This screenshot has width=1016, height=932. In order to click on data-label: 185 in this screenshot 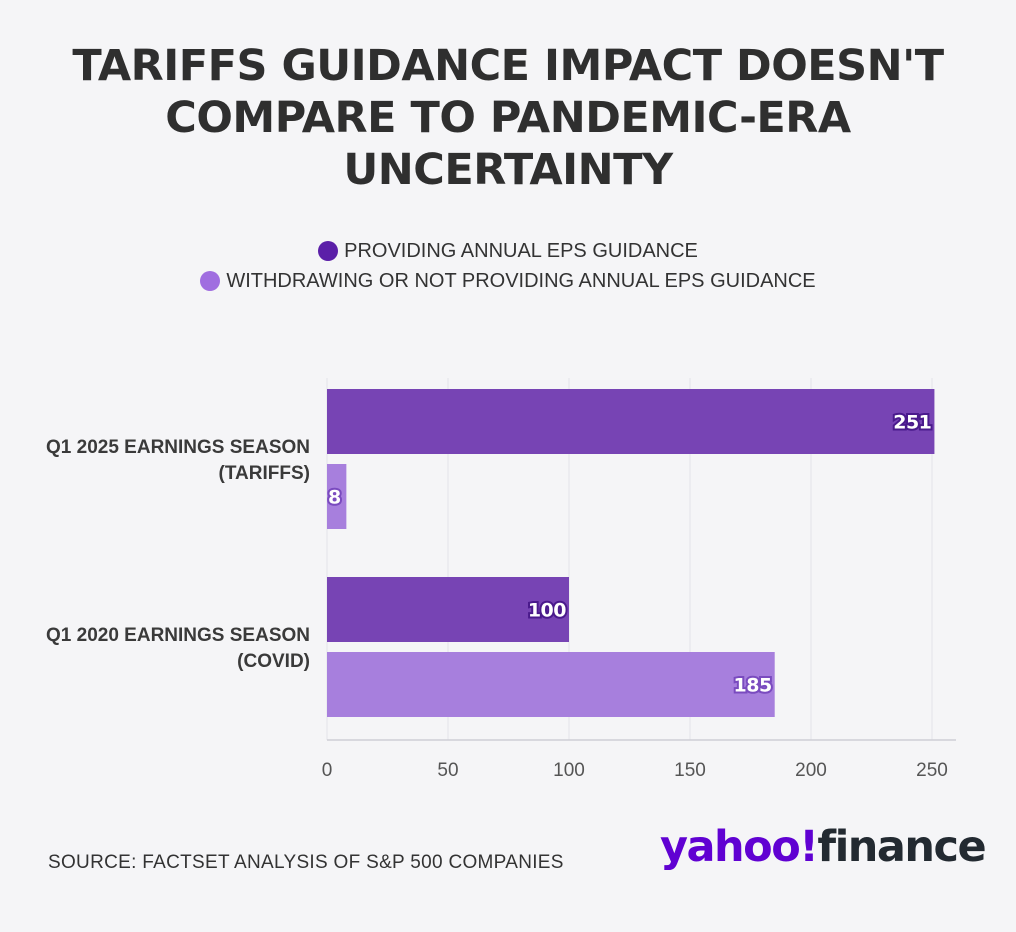, I will do `click(753, 686)`.